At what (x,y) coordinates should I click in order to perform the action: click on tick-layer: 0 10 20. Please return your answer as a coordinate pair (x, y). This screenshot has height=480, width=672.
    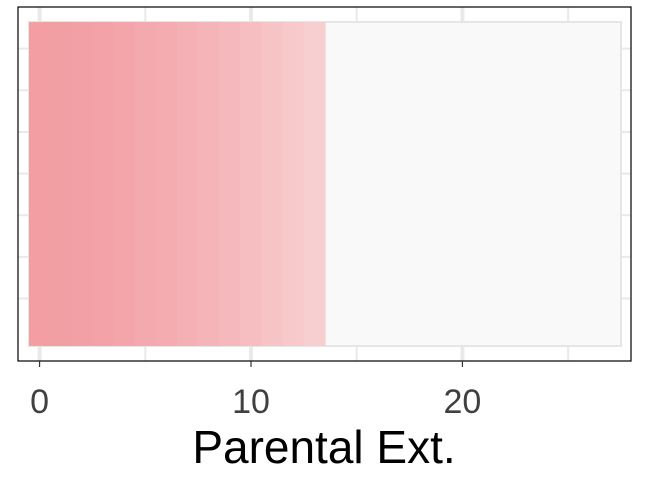
    Looking at the image, I should click on (255, 391).